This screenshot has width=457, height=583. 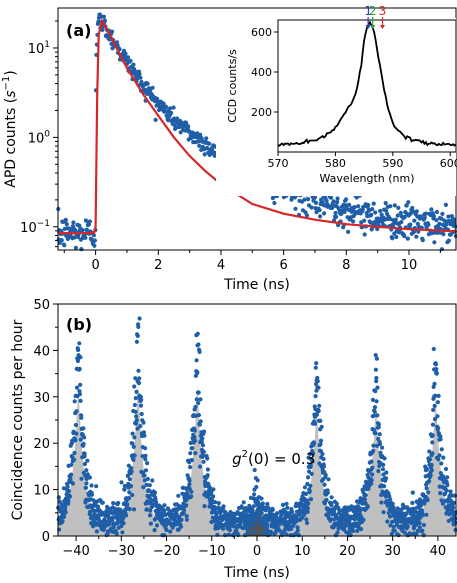 What do you see at coordinates (367, 83) in the screenshot?
I see `inset-spectrum-line` at bounding box center [367, 83].